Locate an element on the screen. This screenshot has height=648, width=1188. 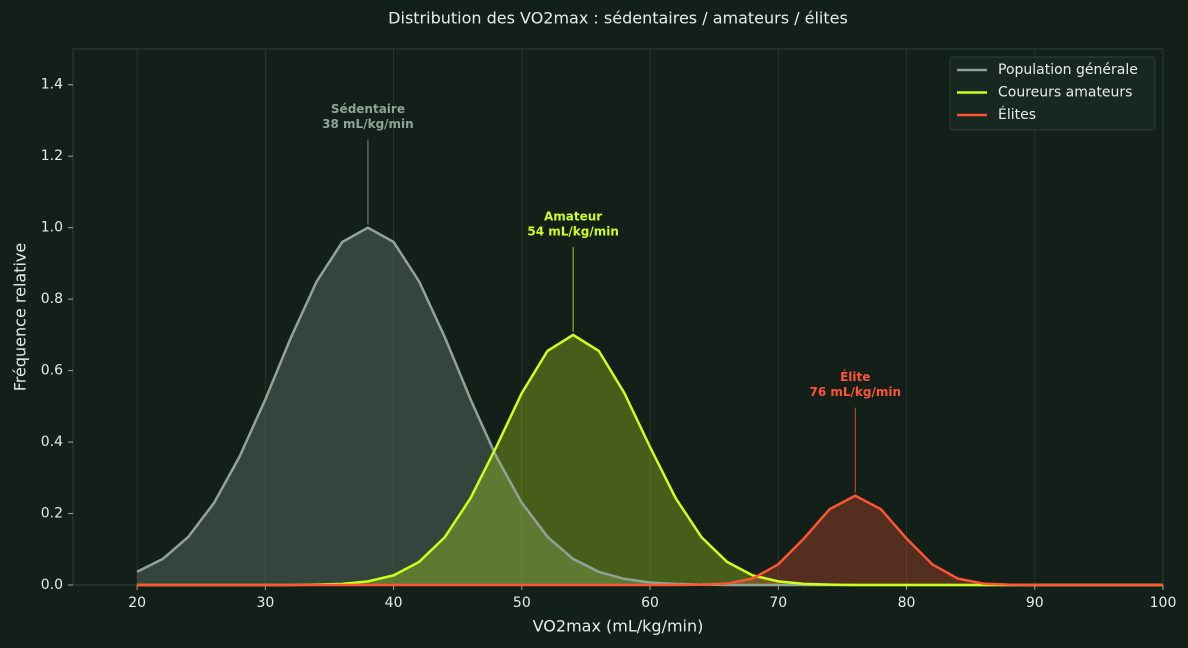
legend-box is located at coordinates (1052, 93).